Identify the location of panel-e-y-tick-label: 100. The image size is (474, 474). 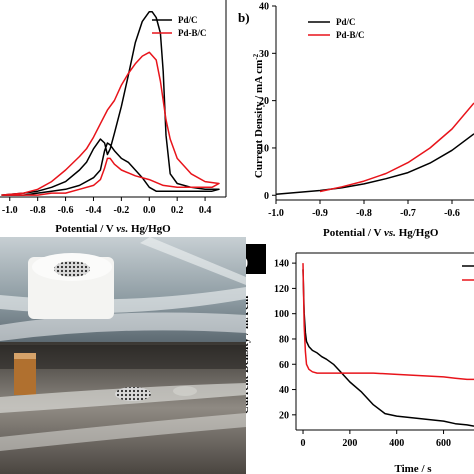
(281, 314).